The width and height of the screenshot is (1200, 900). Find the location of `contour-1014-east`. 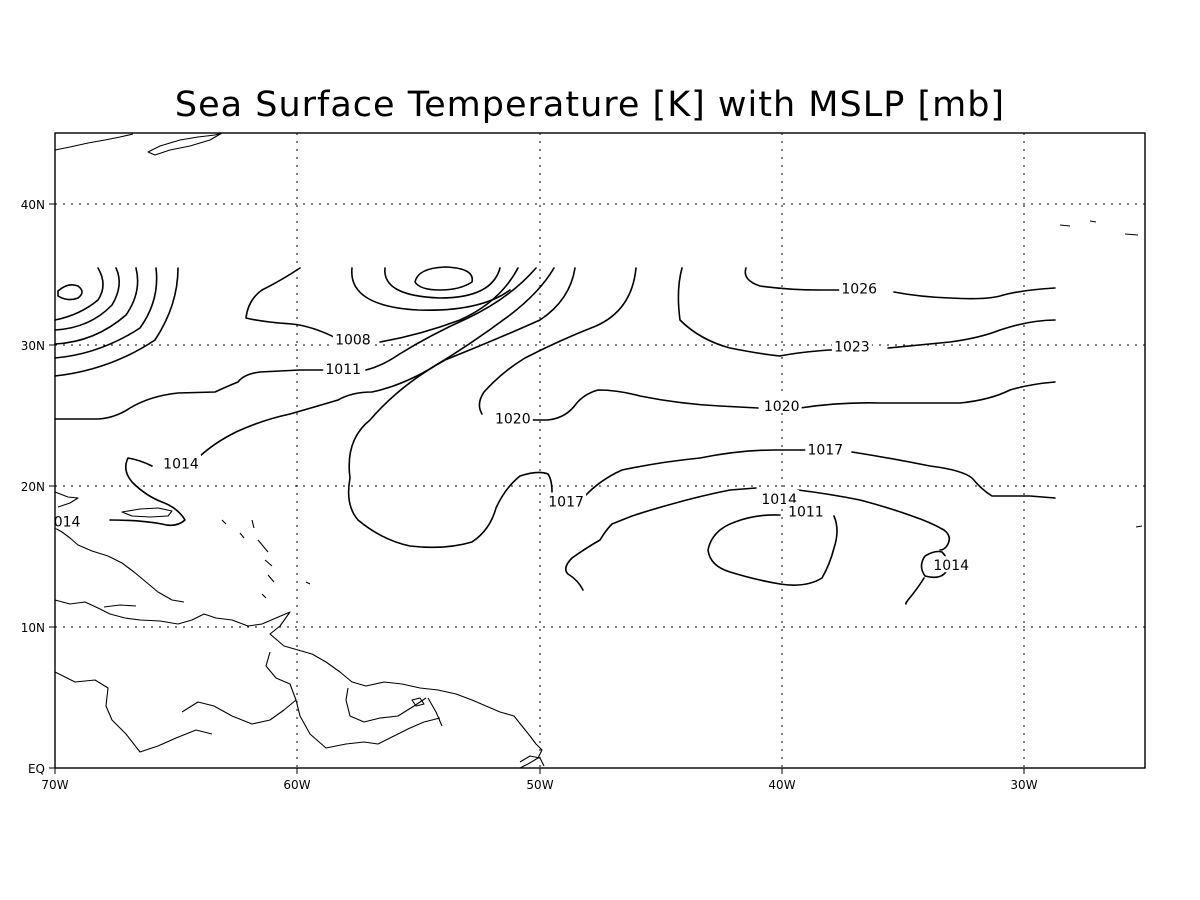

contour-1014-east is located at coordinates (757, 546).